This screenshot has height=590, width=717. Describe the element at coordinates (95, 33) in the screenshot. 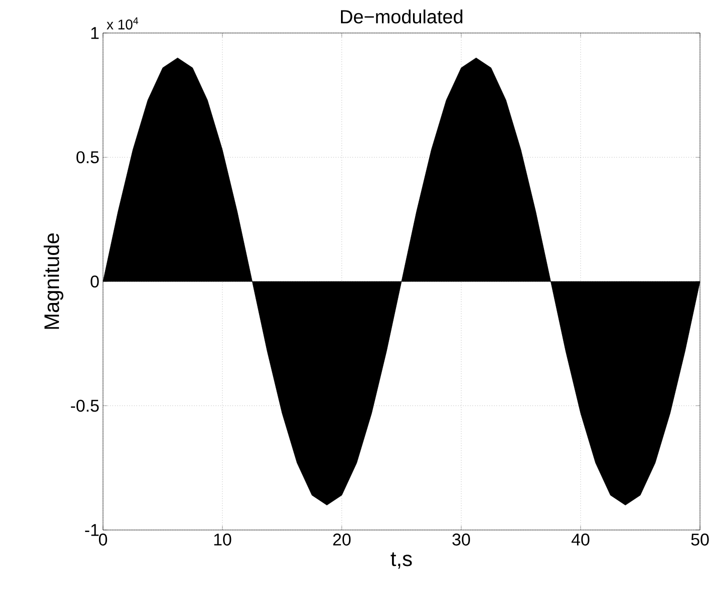

I see `y-tick-label: 1` at that location.